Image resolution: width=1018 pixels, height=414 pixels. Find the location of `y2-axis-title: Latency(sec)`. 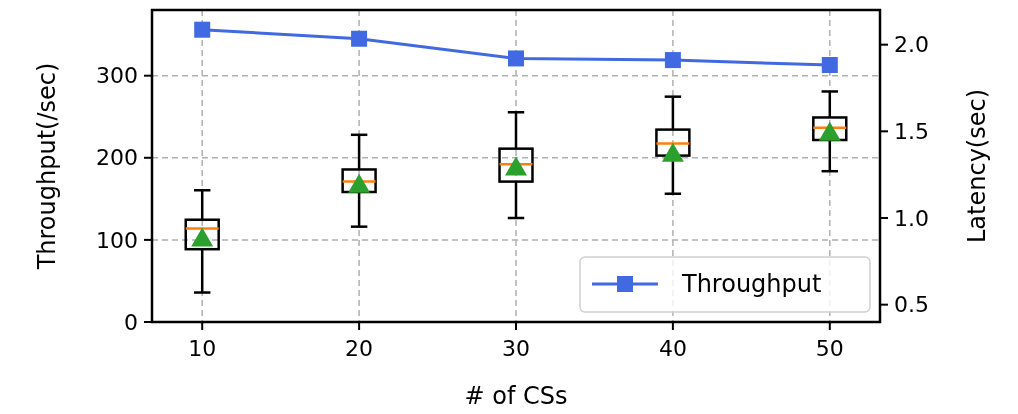

y2-axis-title: Latency(sec) is located at coordinates (977, 166).